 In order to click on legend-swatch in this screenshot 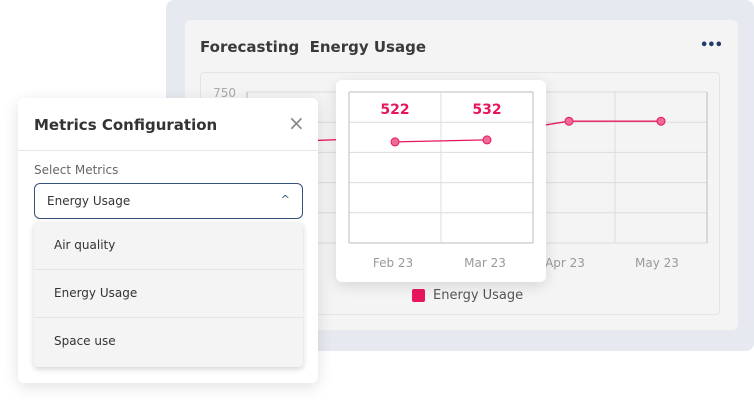, I will do `click(418, 295)`.